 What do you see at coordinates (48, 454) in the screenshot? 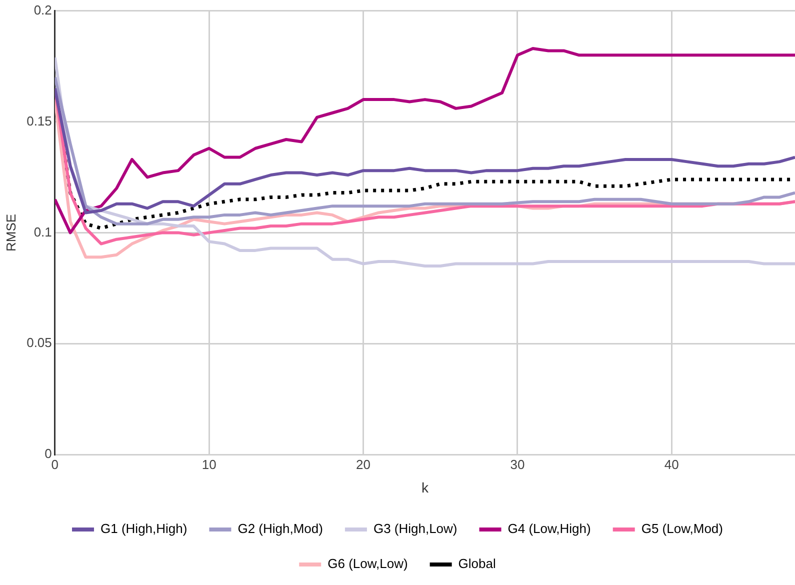
I see `y-tick-label: 0` at bounding box center [48, 454].